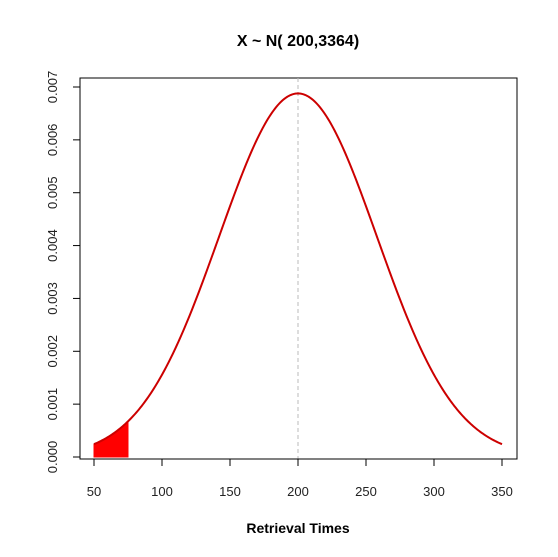 Image resolution: width=558 pixels, height=557 pixels. Describe the element at coordinates (366, 491) in the screenshot. I see `x-tick-label: 250` at that location.